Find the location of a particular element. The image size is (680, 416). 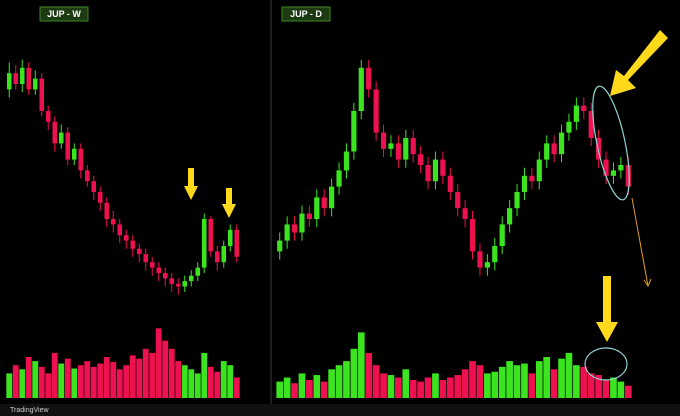

title-box is located at coordinates (64, 14).